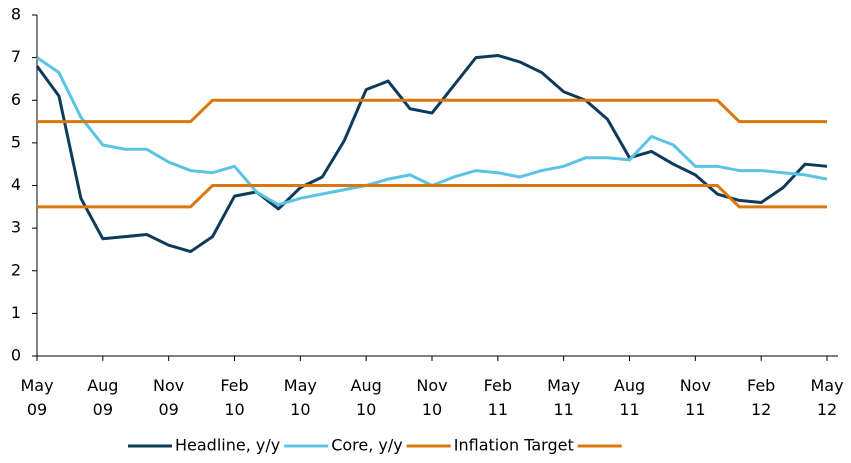 This screenshot has width=851, height=463. What do you see at coordinates (300, 397) in the screenshot?
I see `x-tick-label: May 10` at bounding box center [300, 397].